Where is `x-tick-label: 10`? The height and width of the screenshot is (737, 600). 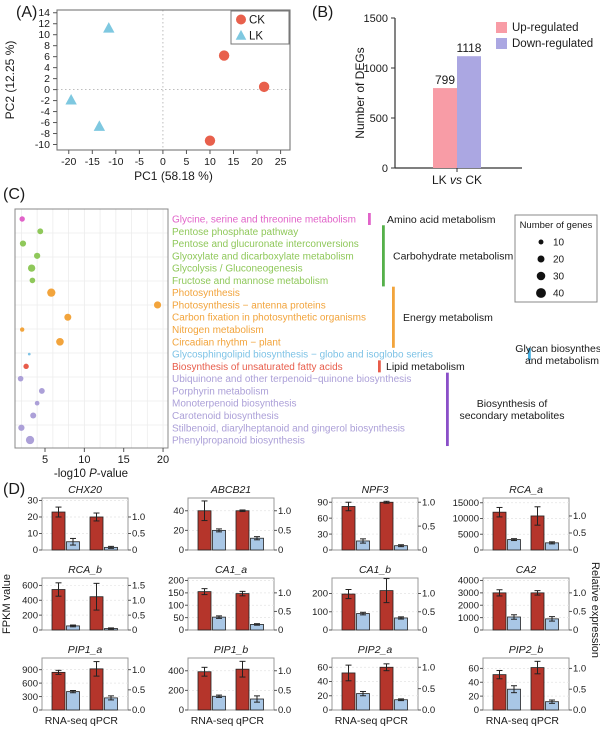
x-tick-label: 10 is located at coordinates (210, 162).